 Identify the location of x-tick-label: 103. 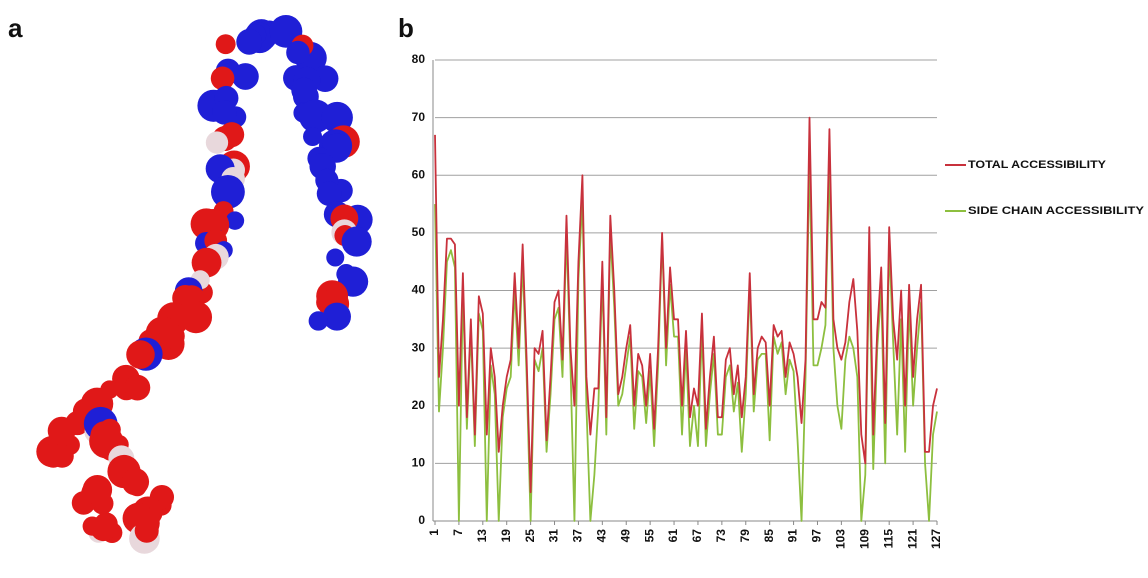
(841, 539).